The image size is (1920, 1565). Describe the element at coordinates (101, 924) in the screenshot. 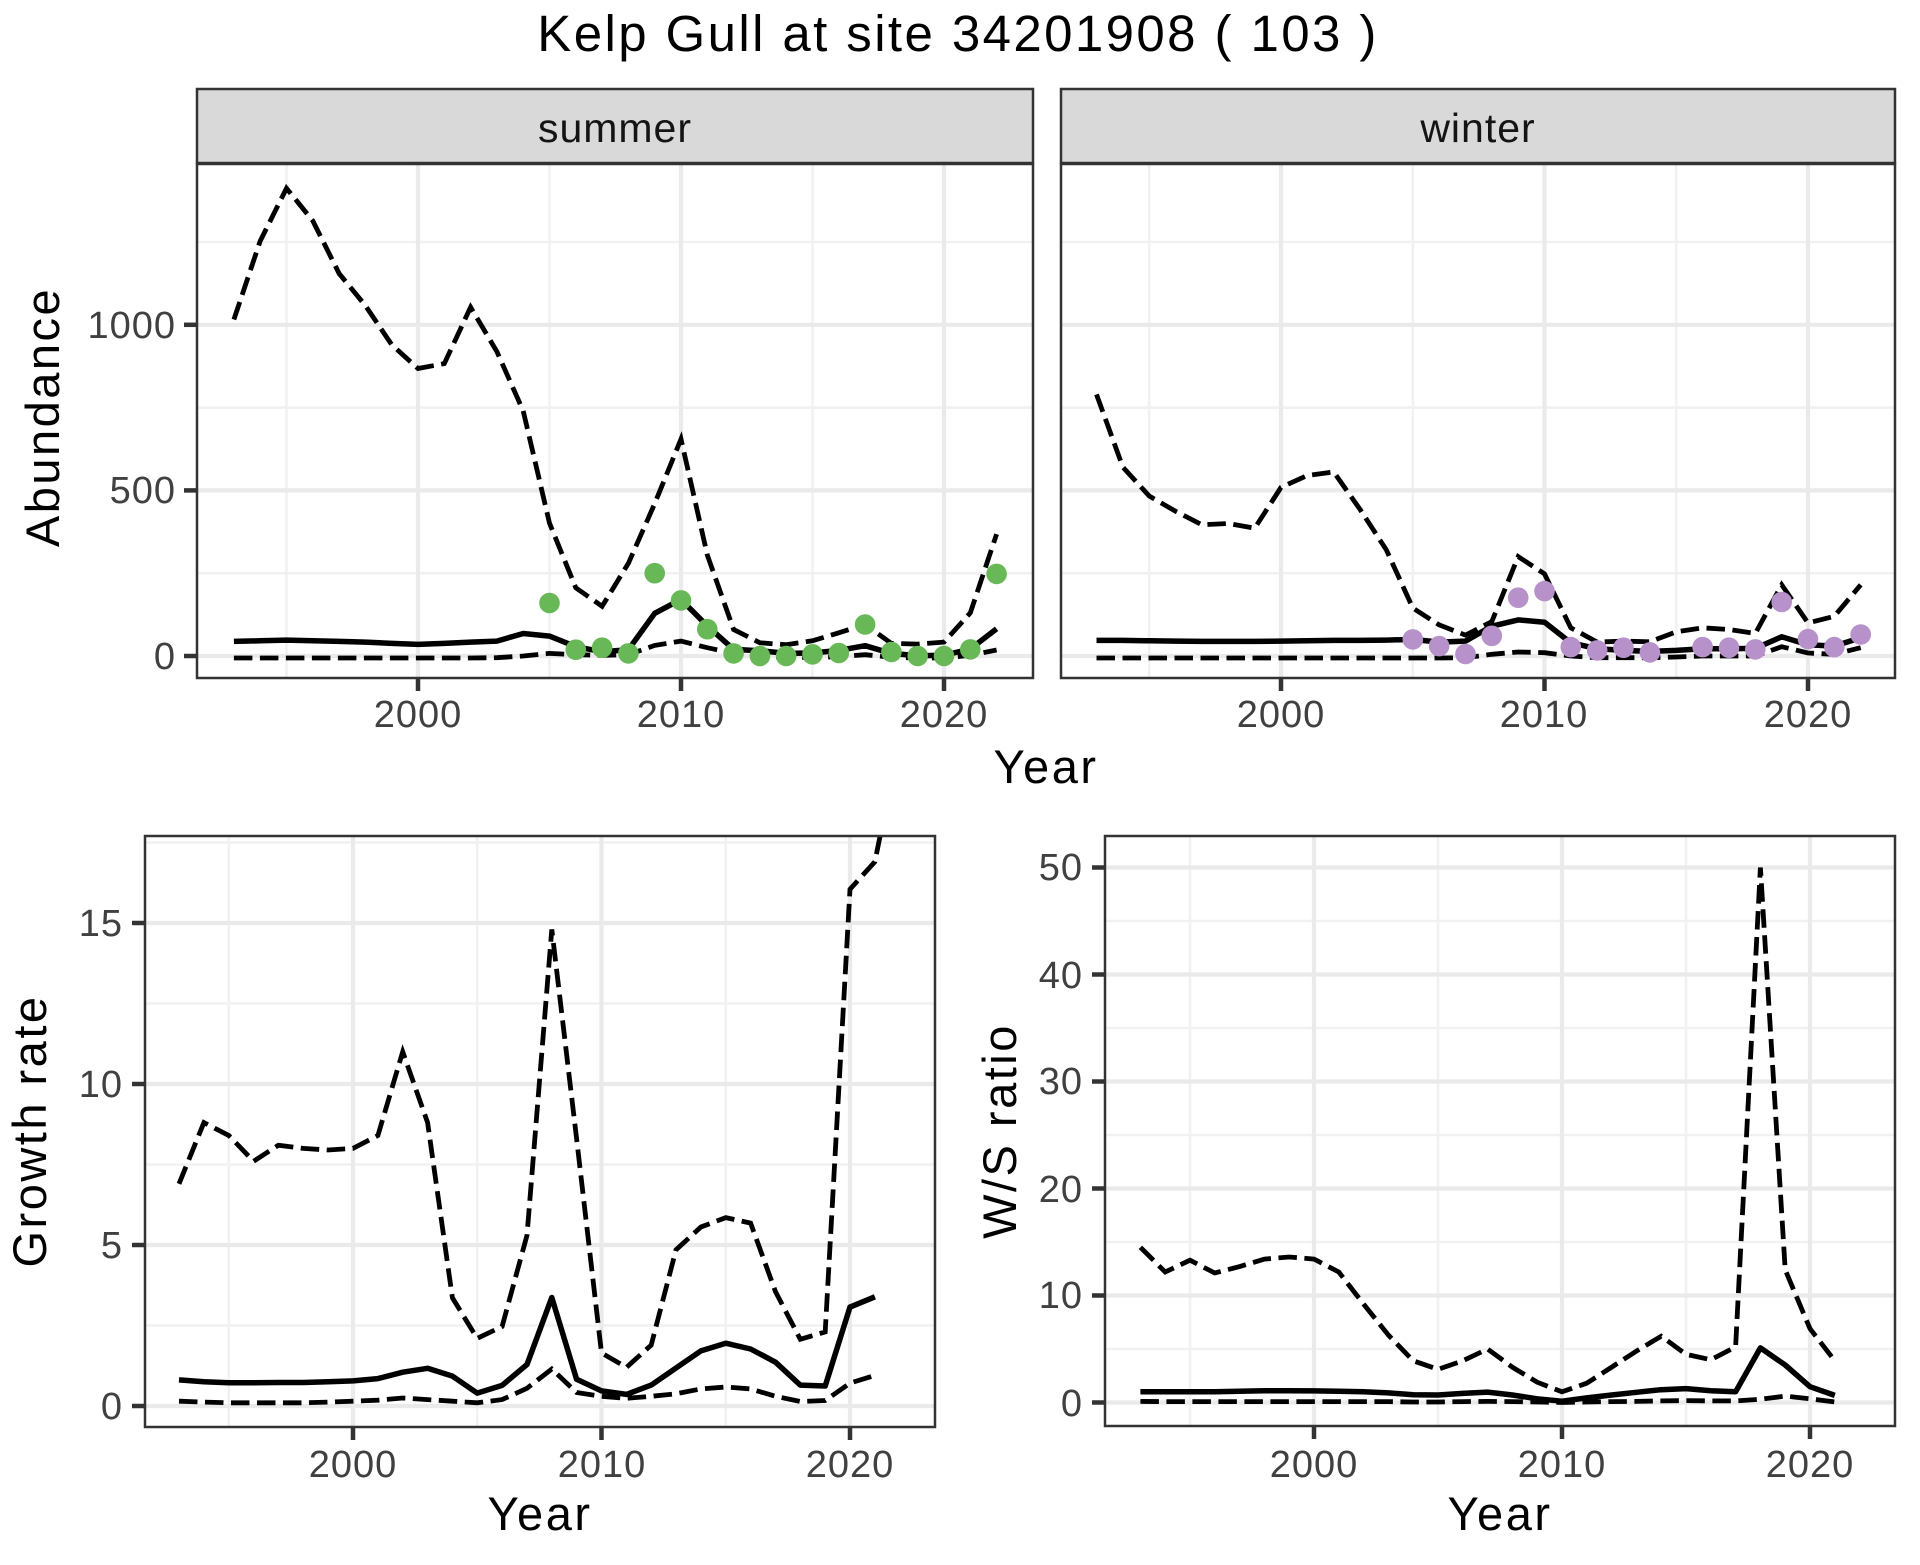

I see `svg-text: 15` at that location.